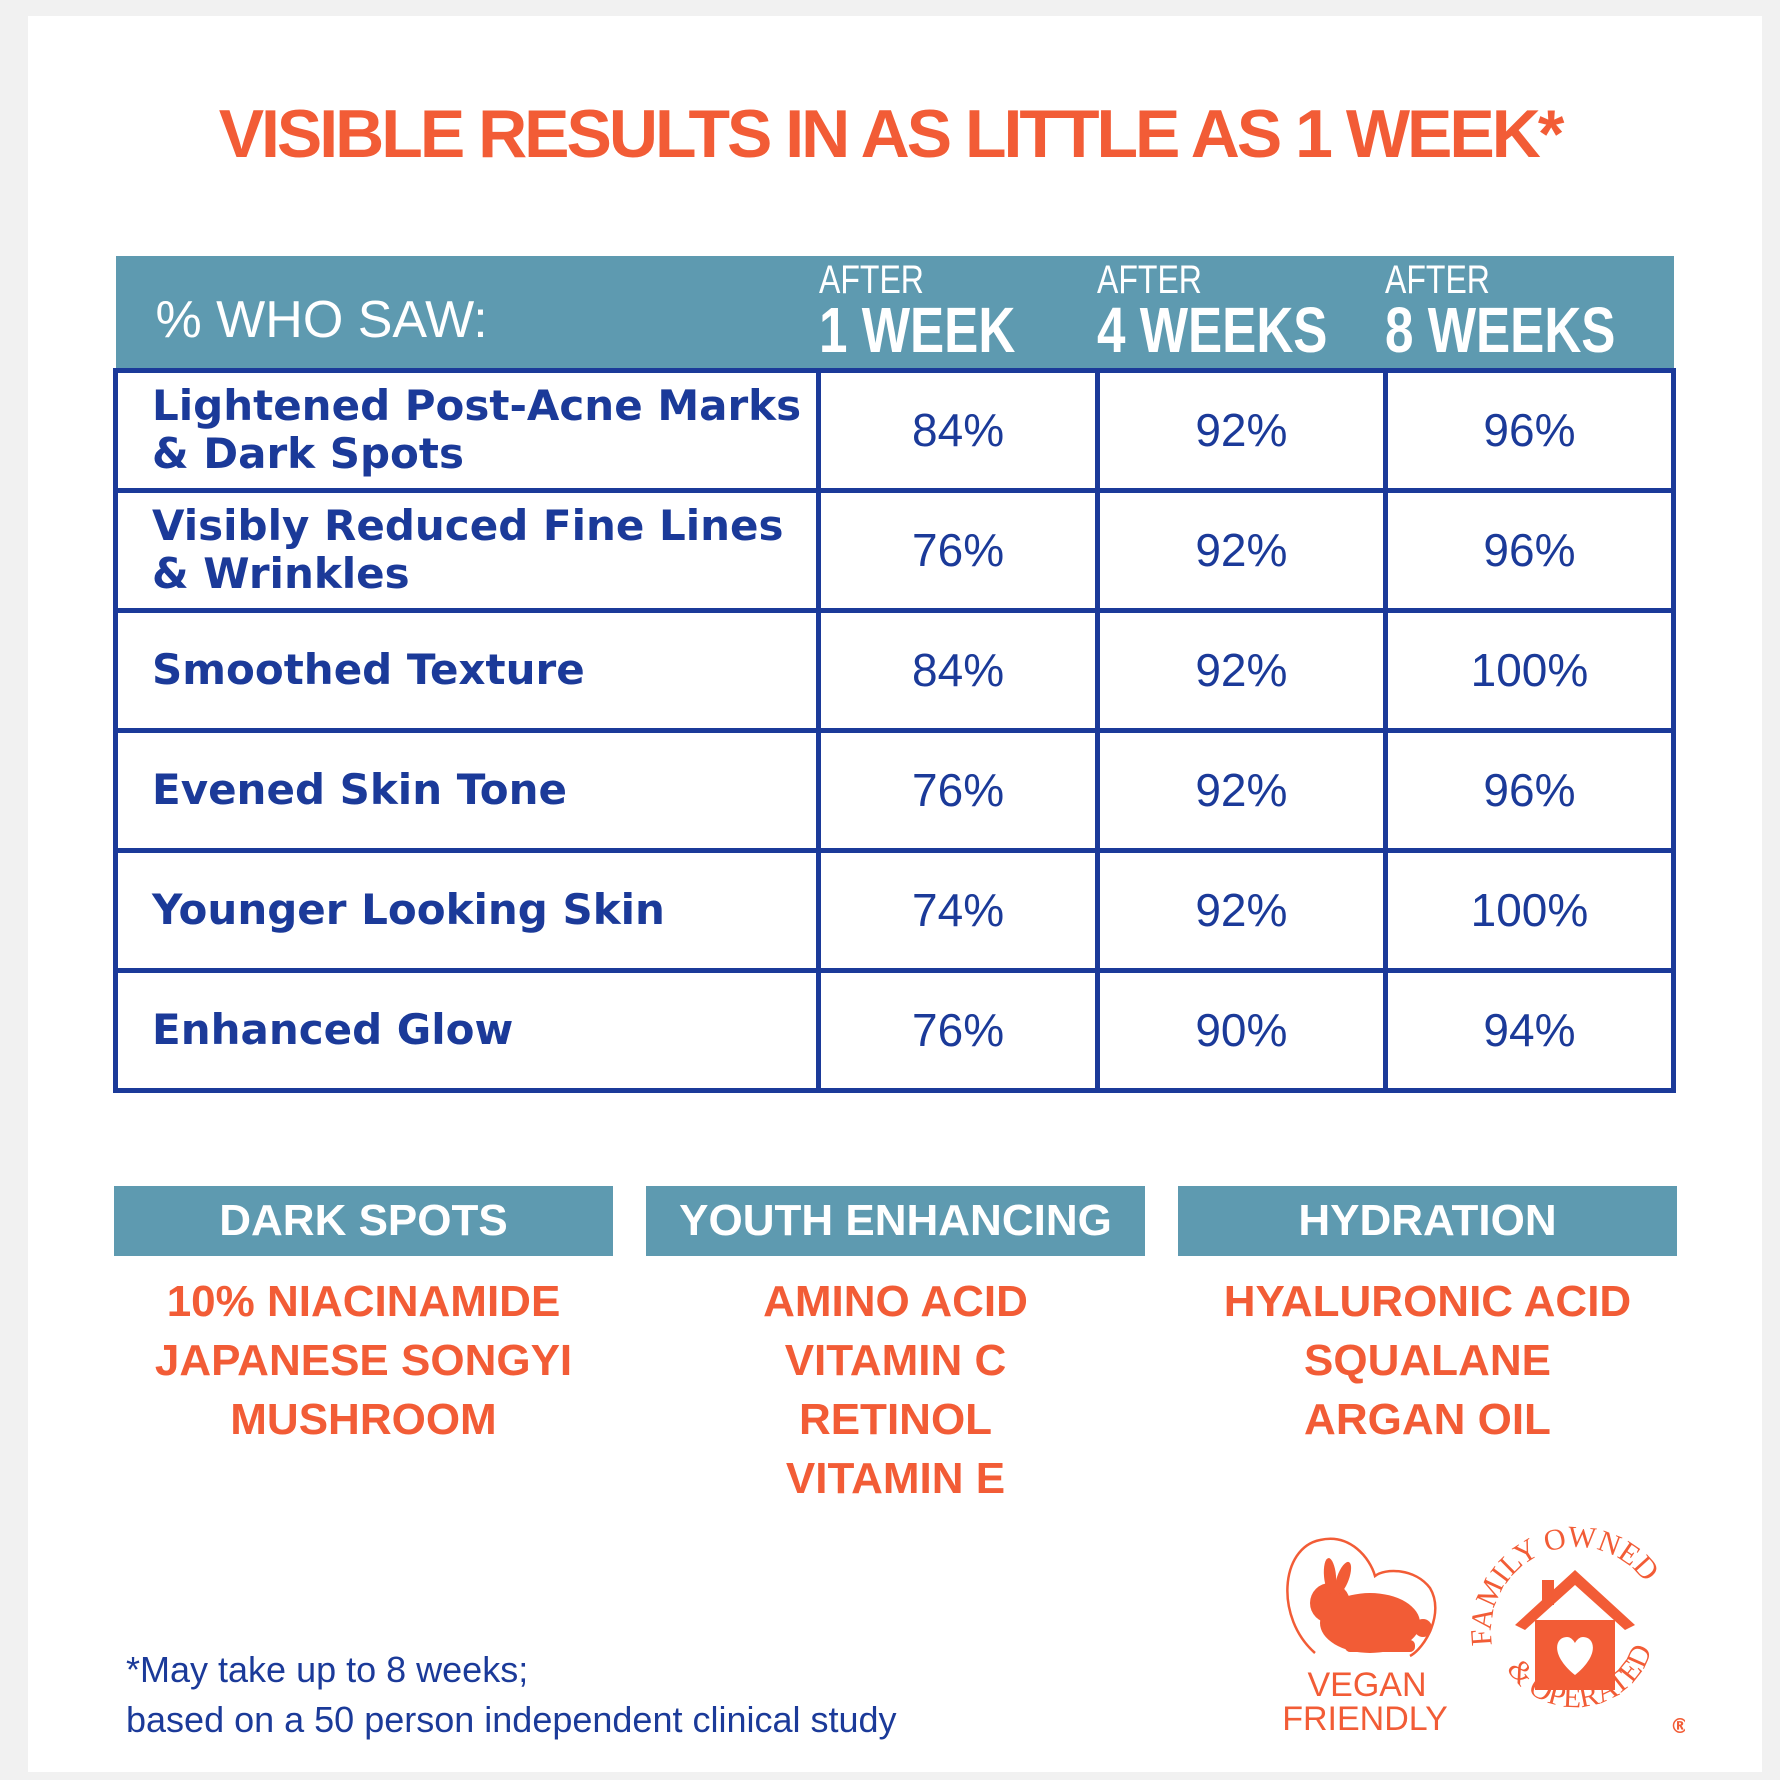 The width and height of the screenshot is (1780, 1780). Describe the element at coordinates (1427, 1301) in the screenshot. I see `ingredient: HYALURONIC ACID` at that location.